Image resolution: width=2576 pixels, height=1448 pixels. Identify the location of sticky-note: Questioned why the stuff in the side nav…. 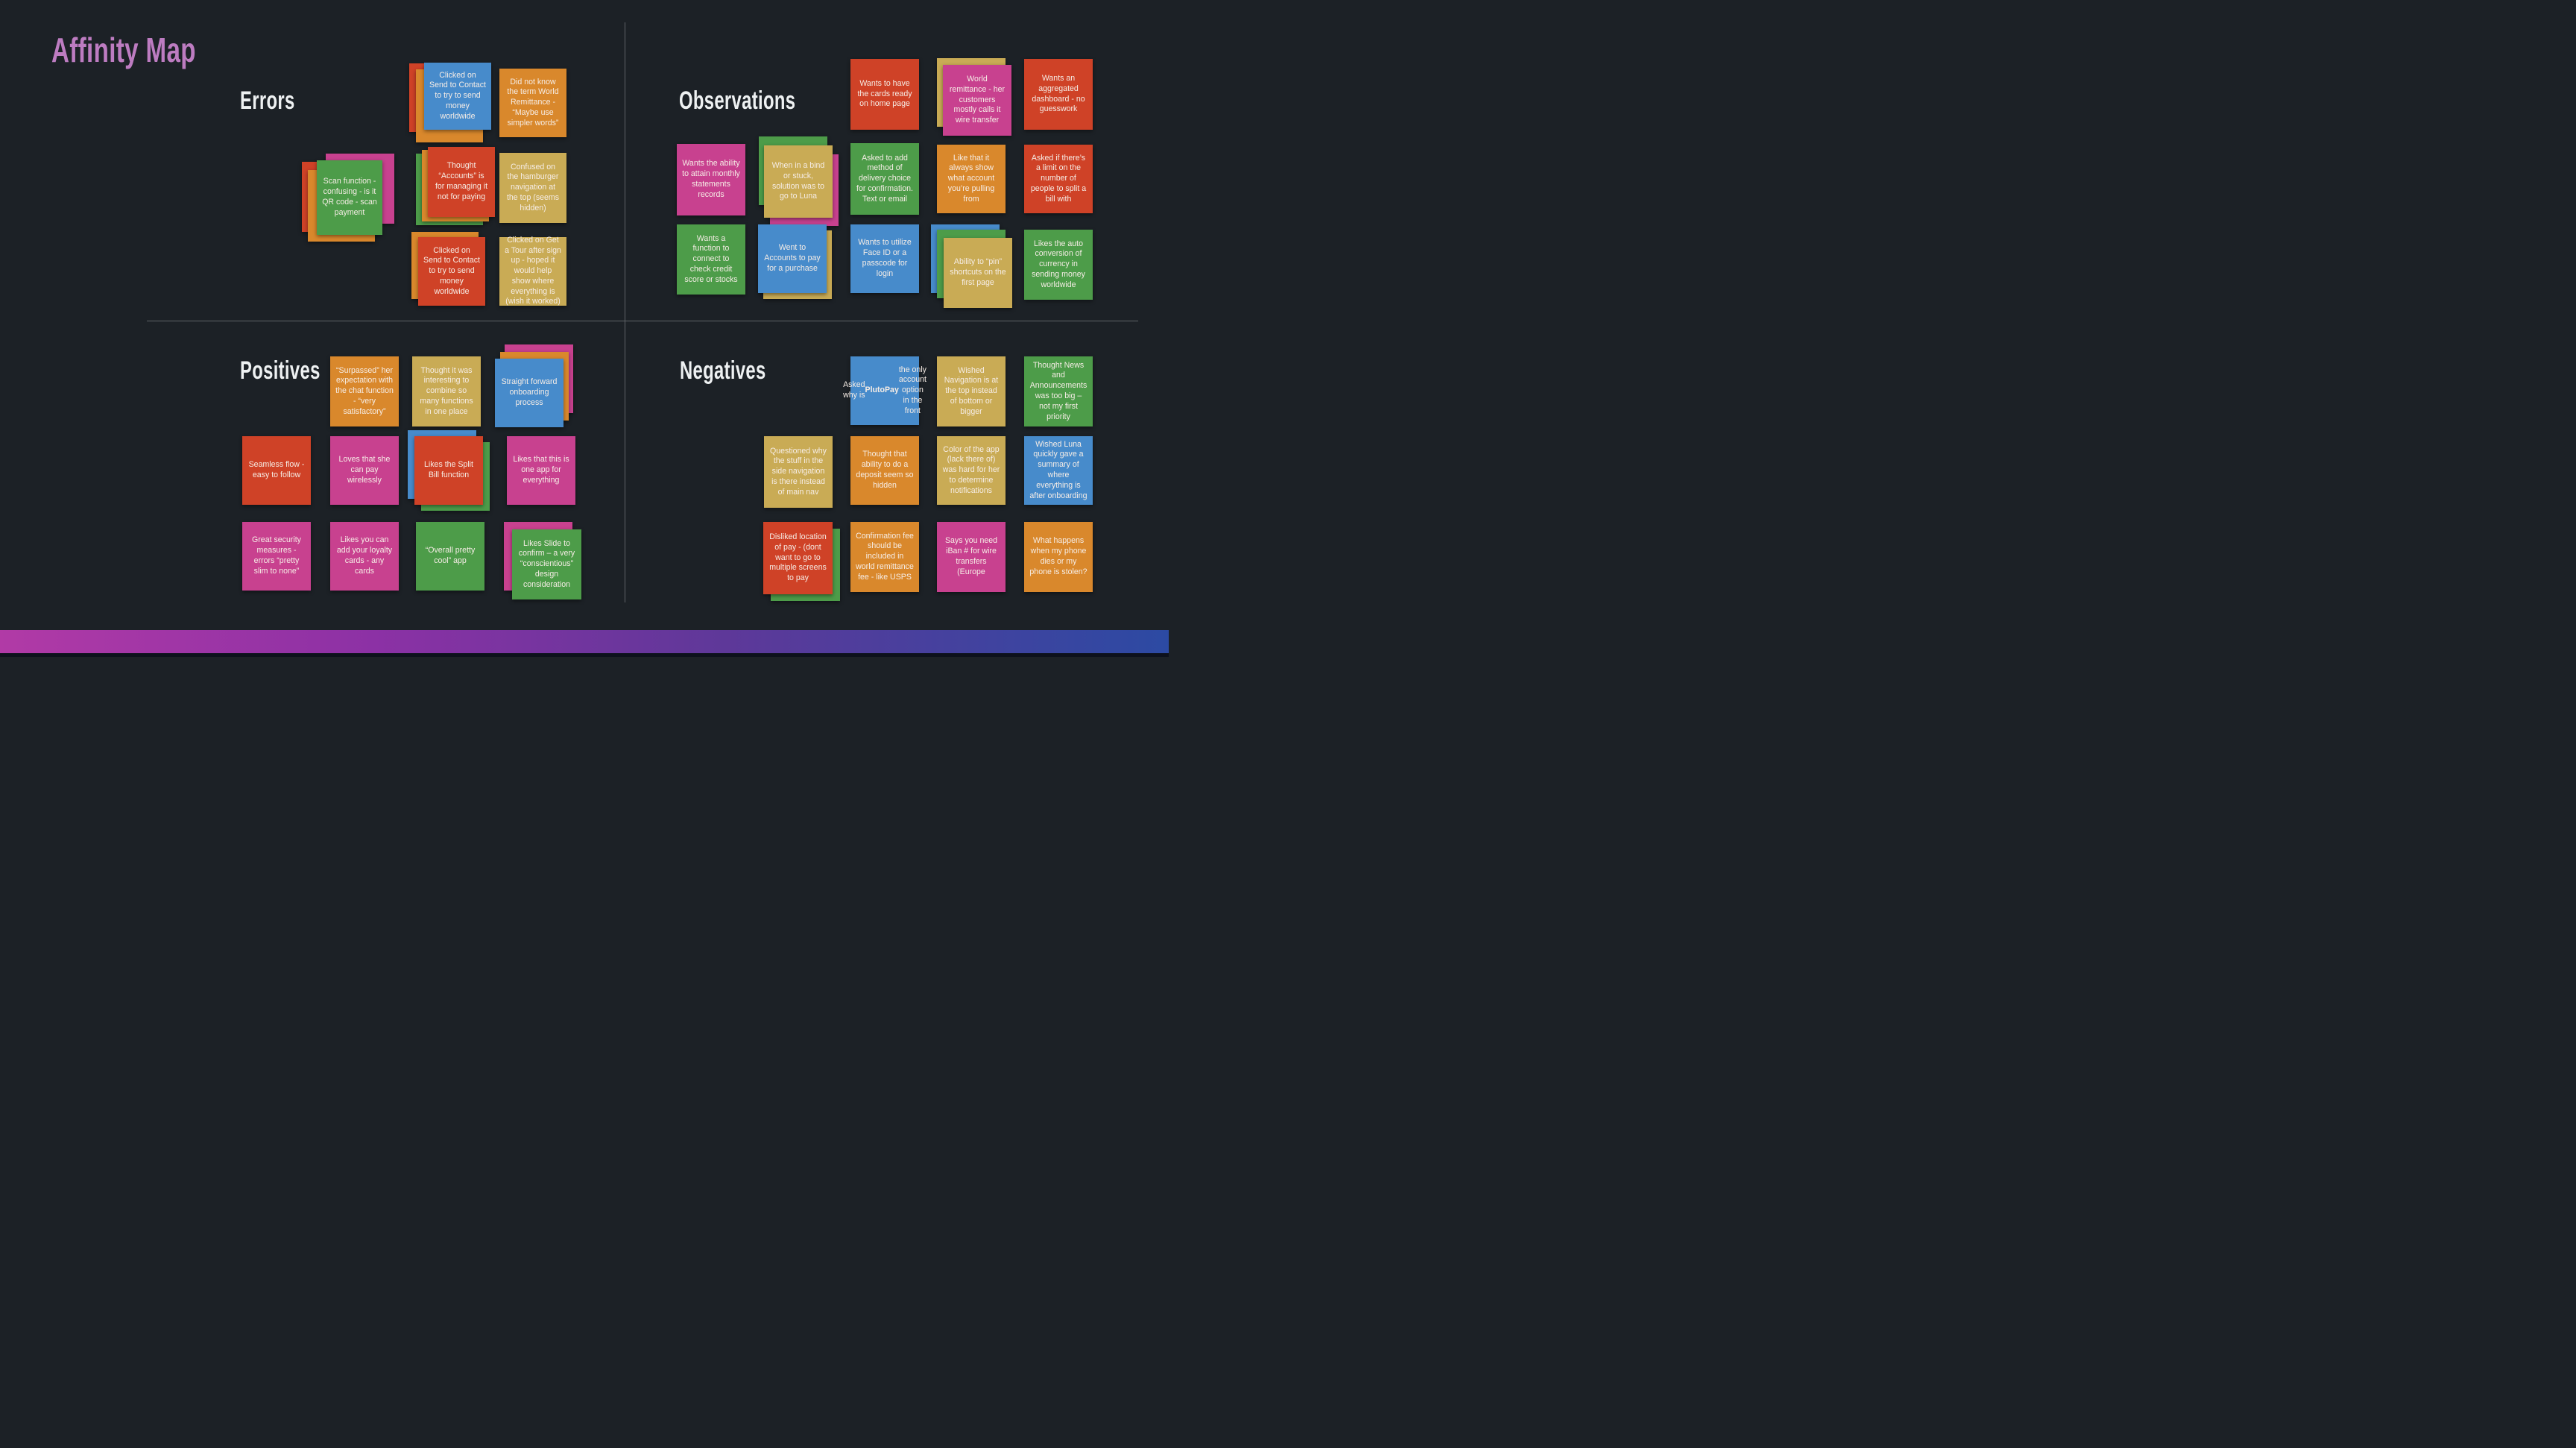
(798, 472).